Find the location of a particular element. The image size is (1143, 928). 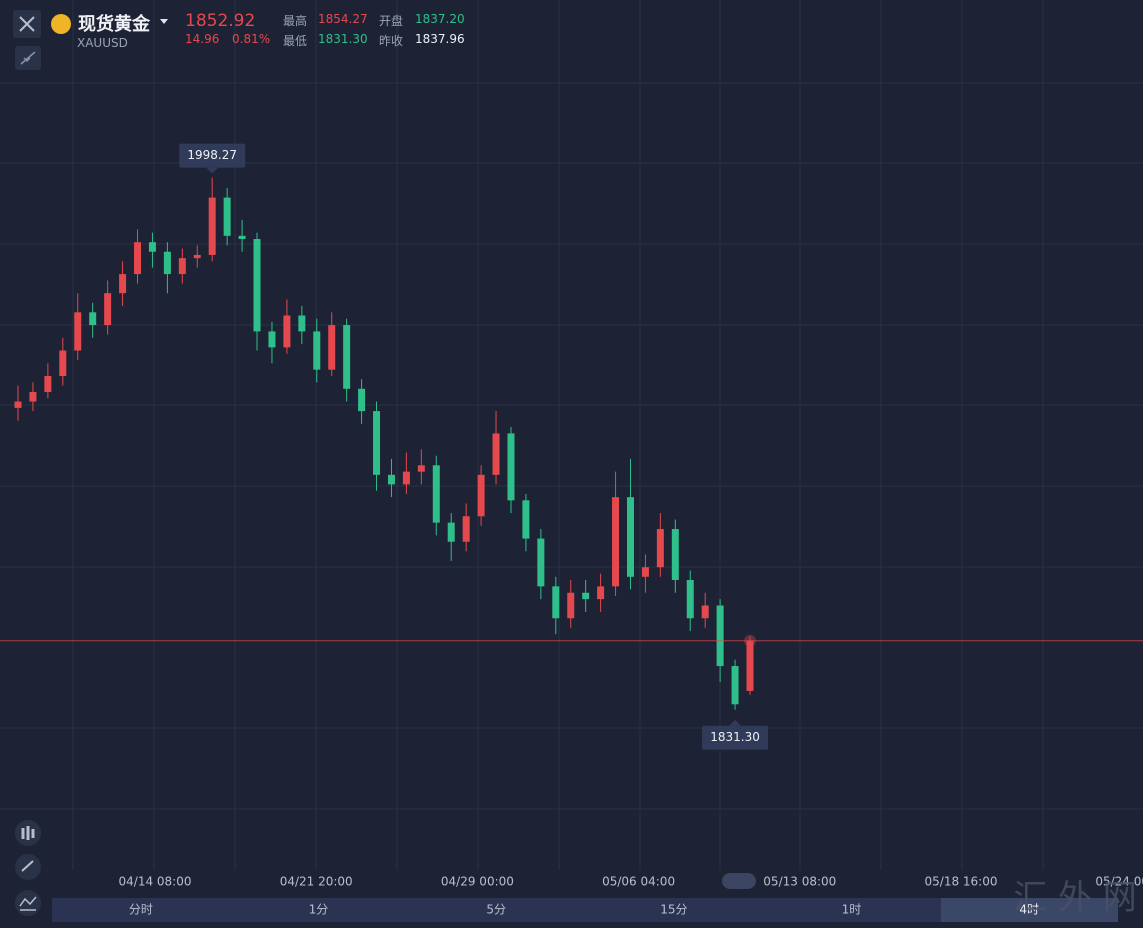

x-tick-label: 05/06 04:00 is located at coordinates (638, 882).